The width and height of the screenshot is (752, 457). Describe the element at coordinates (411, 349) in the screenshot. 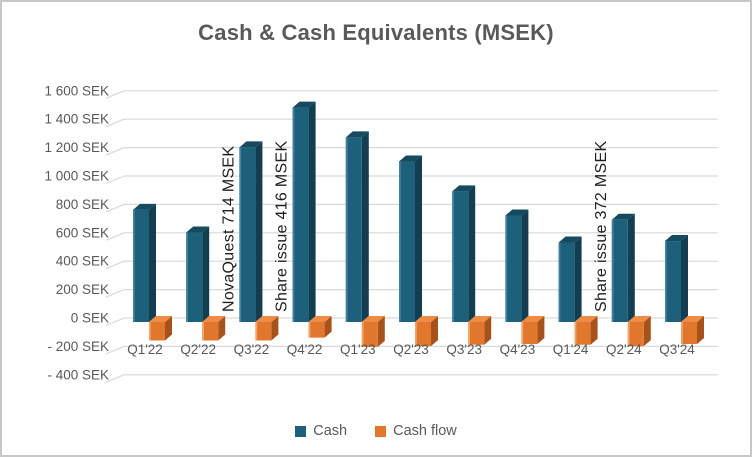

I see `x-axis-category-label: Q2'23` at that location.